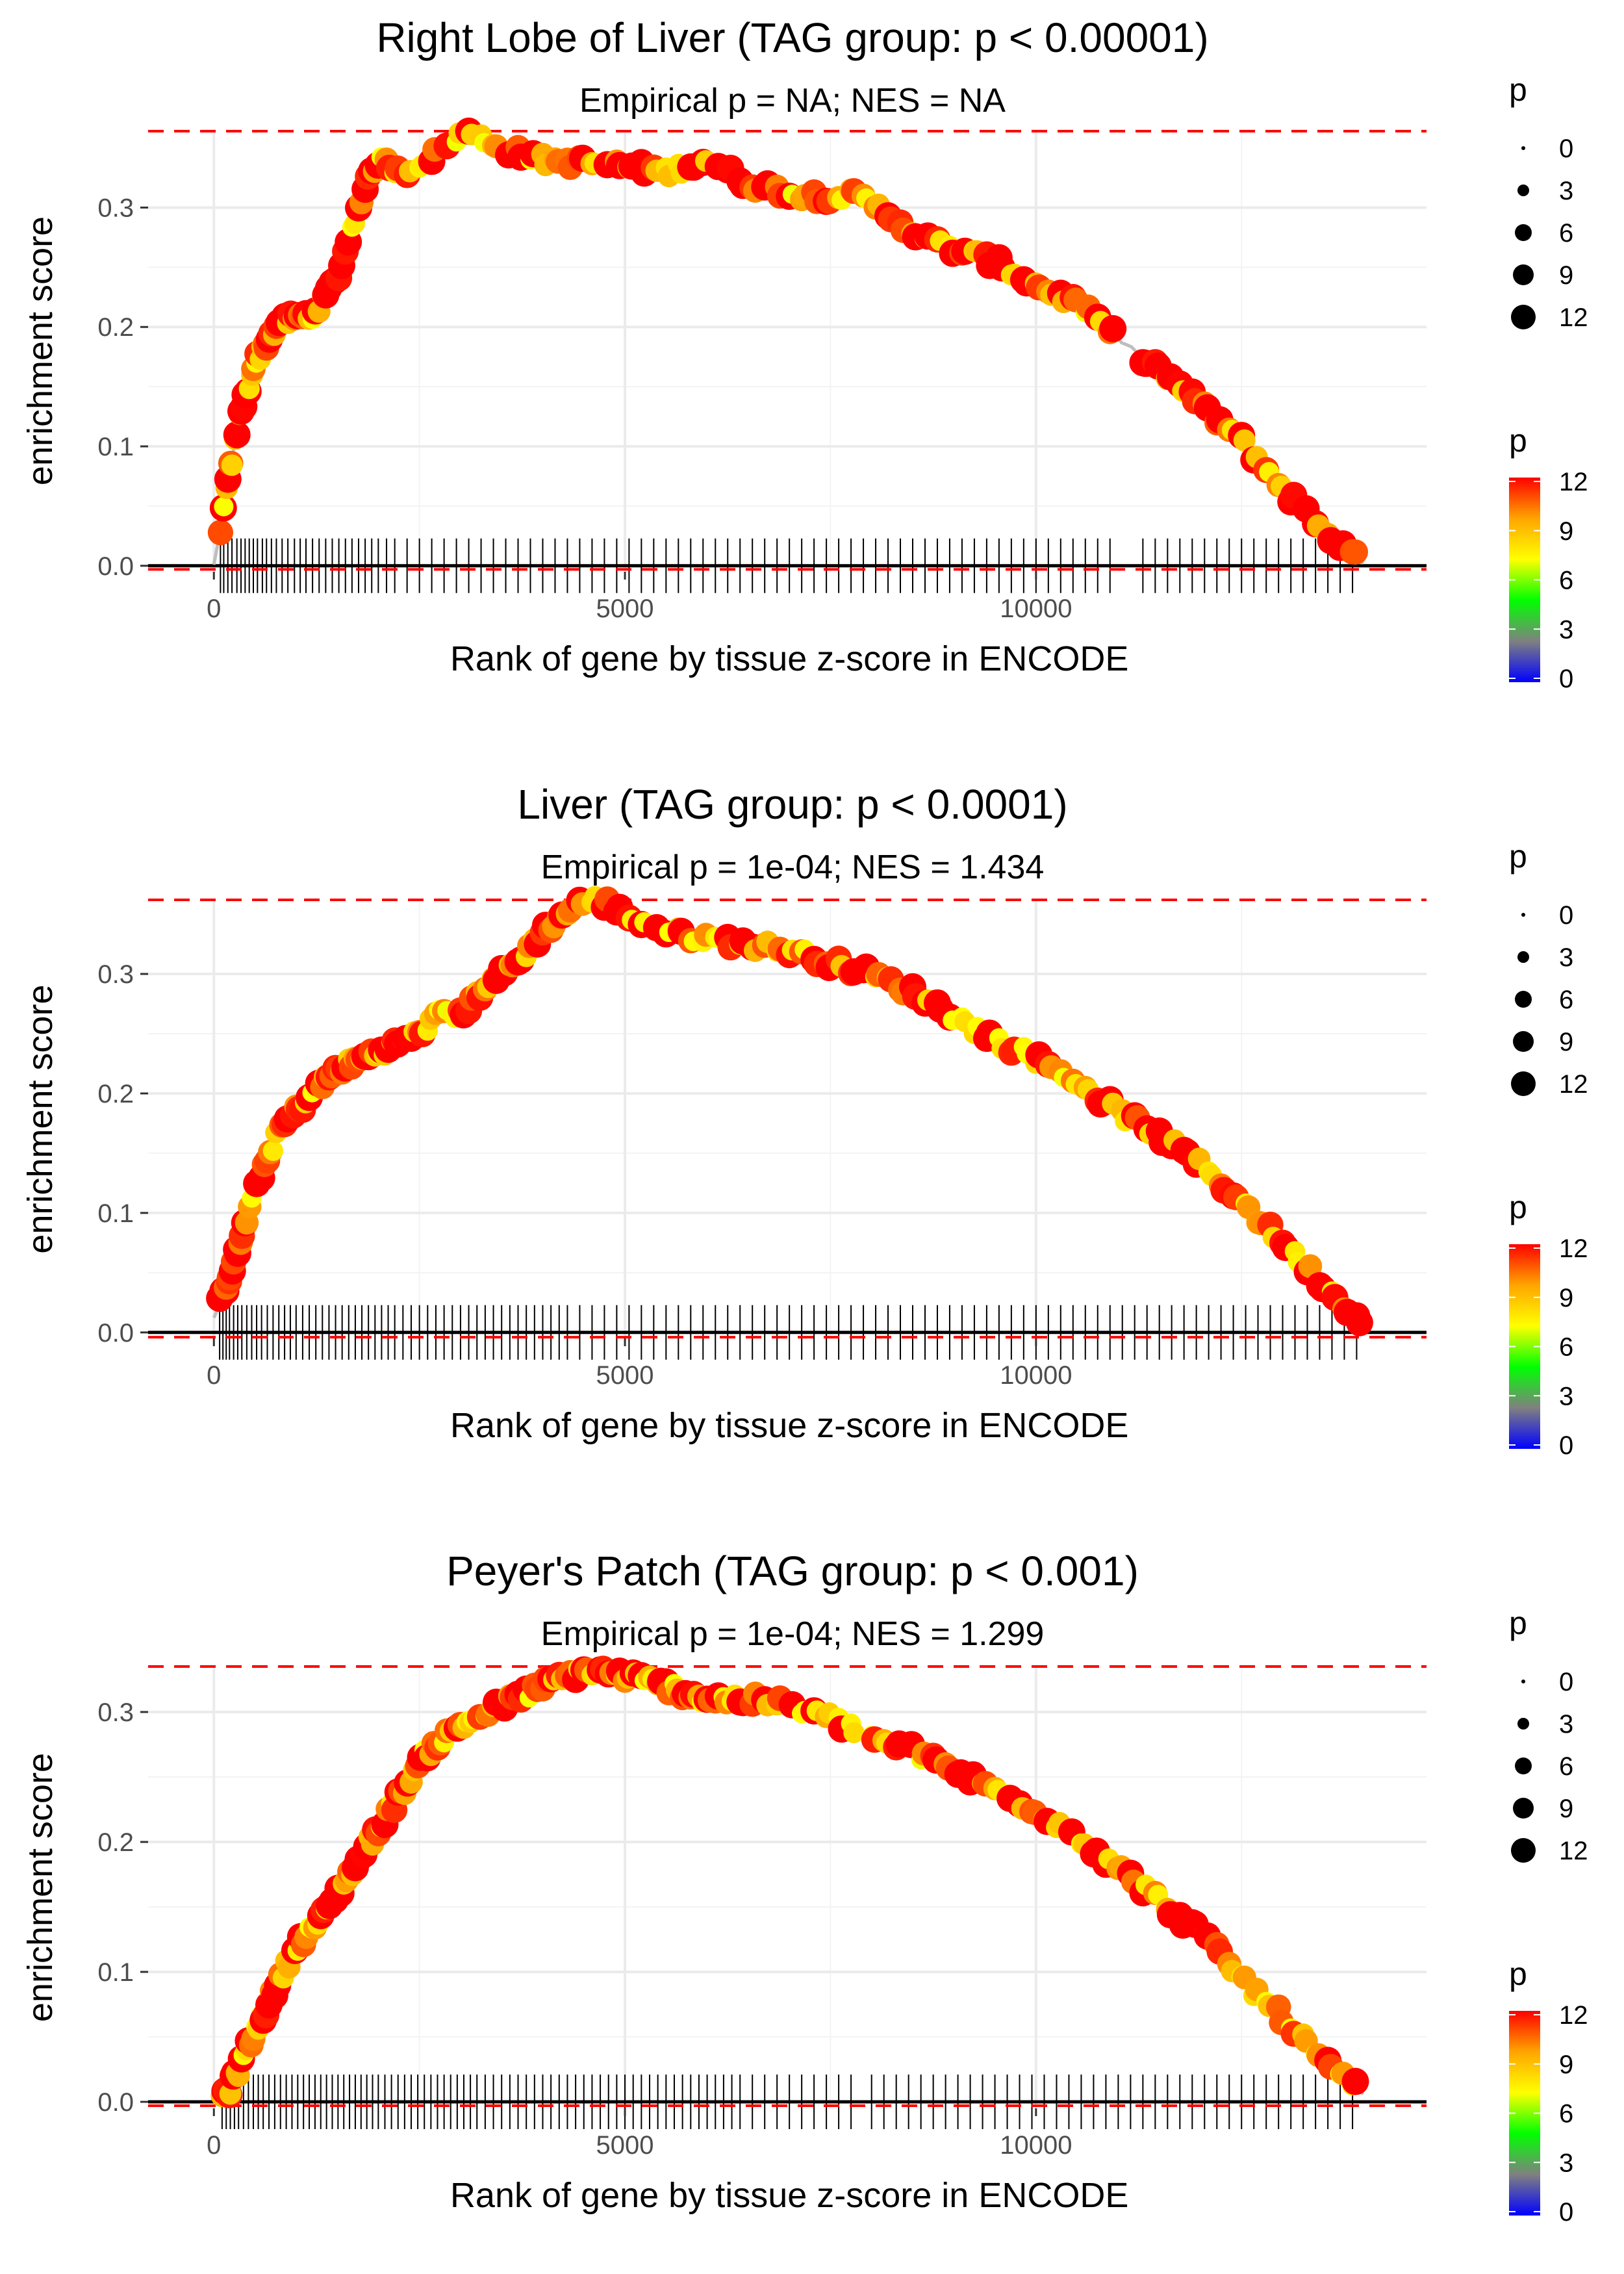  Describe the element at coordinates (793, 1634) in the screenshot. I see `chart-subtitle: Empirical p = 1e-04; NES = 1.299` at that location.